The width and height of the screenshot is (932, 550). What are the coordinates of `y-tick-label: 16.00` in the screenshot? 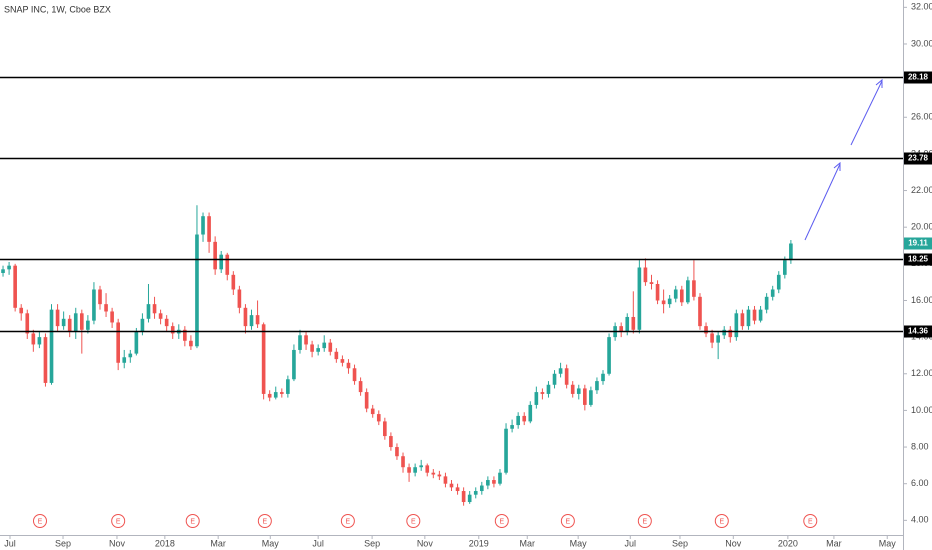 It's located at (921, 300).